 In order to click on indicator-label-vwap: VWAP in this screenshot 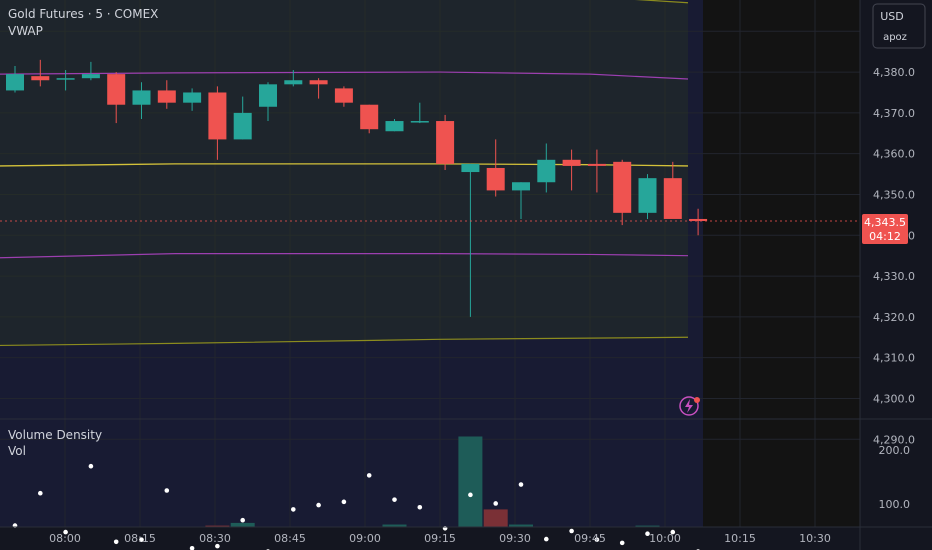, I will do `click(25, 31)`.